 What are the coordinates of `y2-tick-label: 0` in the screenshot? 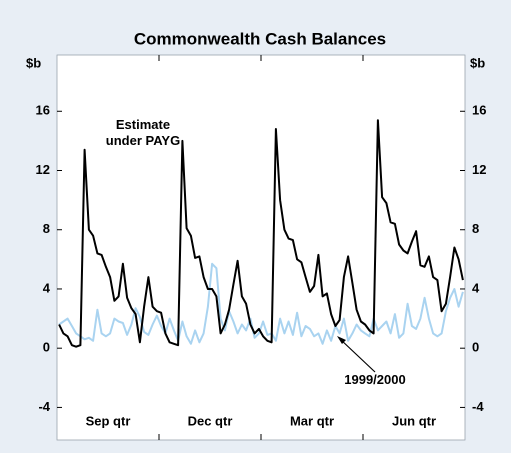 It's located at (475, 347).